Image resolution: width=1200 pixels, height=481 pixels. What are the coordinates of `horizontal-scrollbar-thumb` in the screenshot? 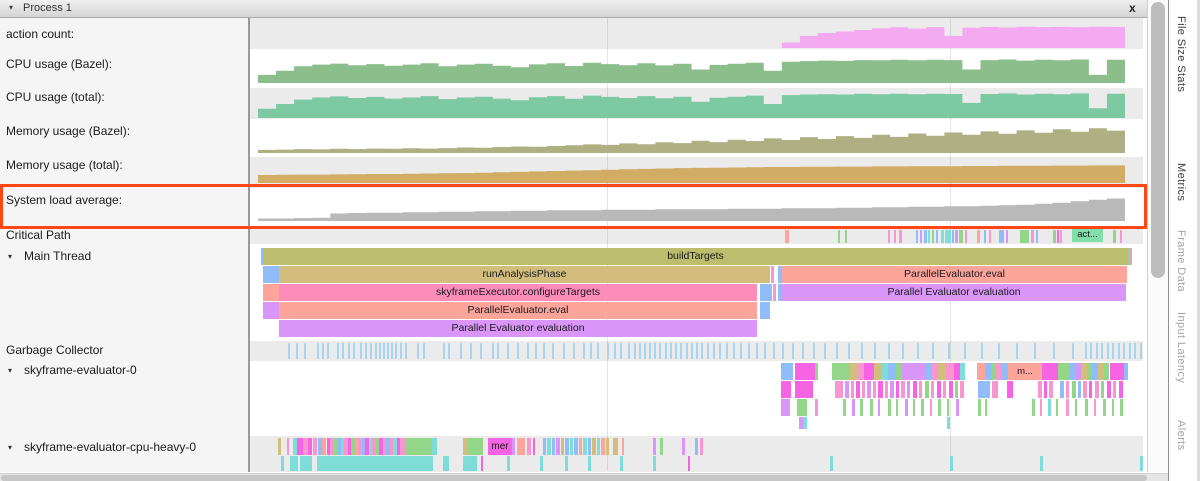 It's located at (574, 478).